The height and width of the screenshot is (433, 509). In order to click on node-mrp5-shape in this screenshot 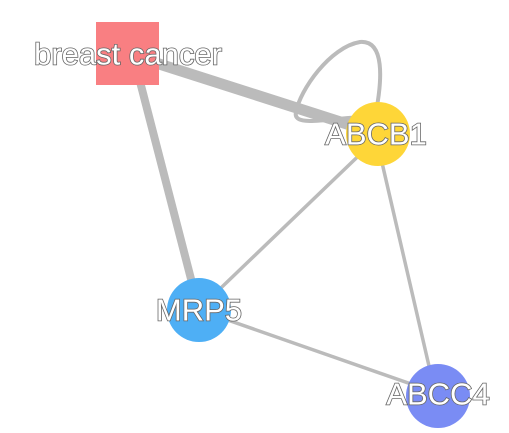, I will do `click(199, 310)`.